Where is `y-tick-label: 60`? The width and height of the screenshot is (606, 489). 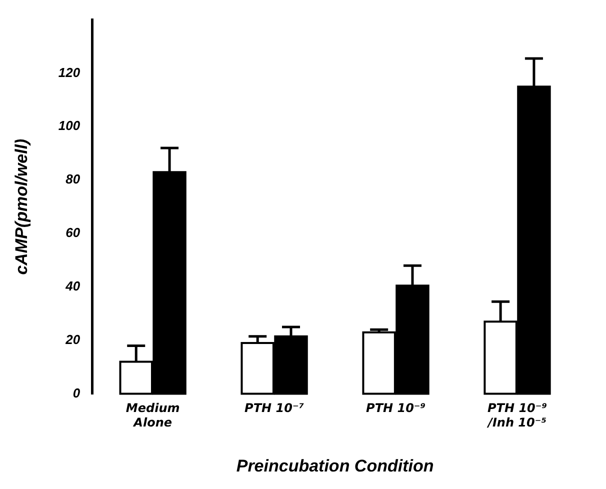 y-tick-label: 60 is located at coordinates (73, 232).